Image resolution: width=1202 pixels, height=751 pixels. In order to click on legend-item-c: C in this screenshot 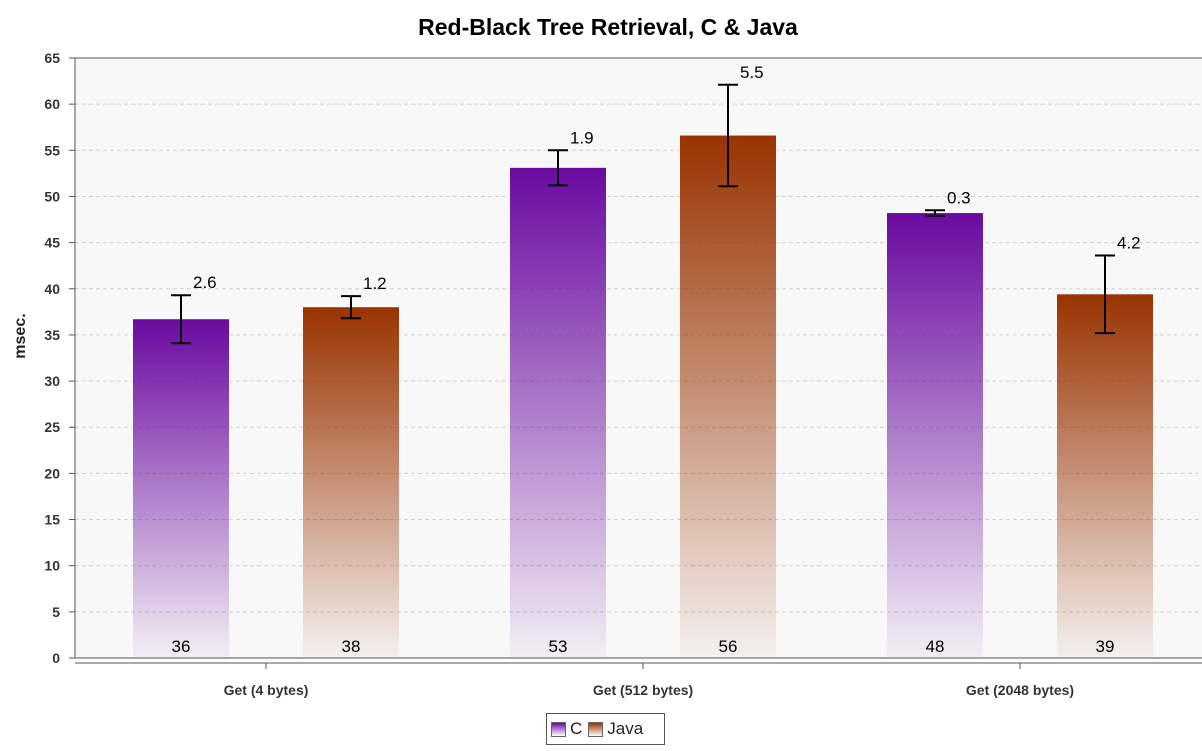, I will do `click(566, 729)`.